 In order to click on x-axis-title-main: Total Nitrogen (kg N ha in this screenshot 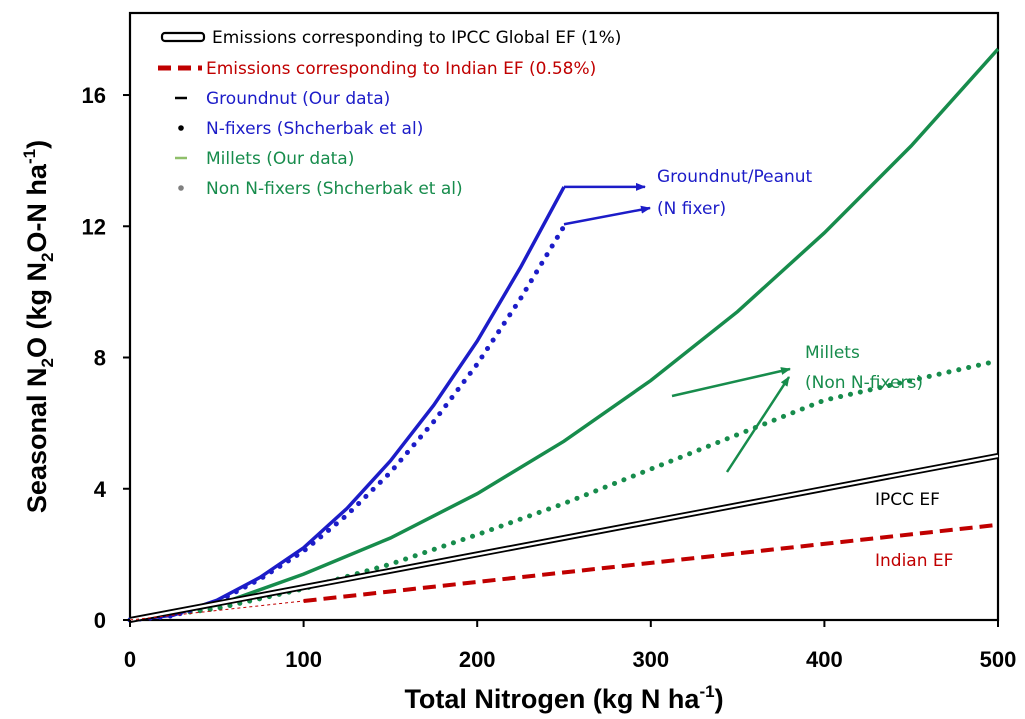, I will do `click(552, 699)`.